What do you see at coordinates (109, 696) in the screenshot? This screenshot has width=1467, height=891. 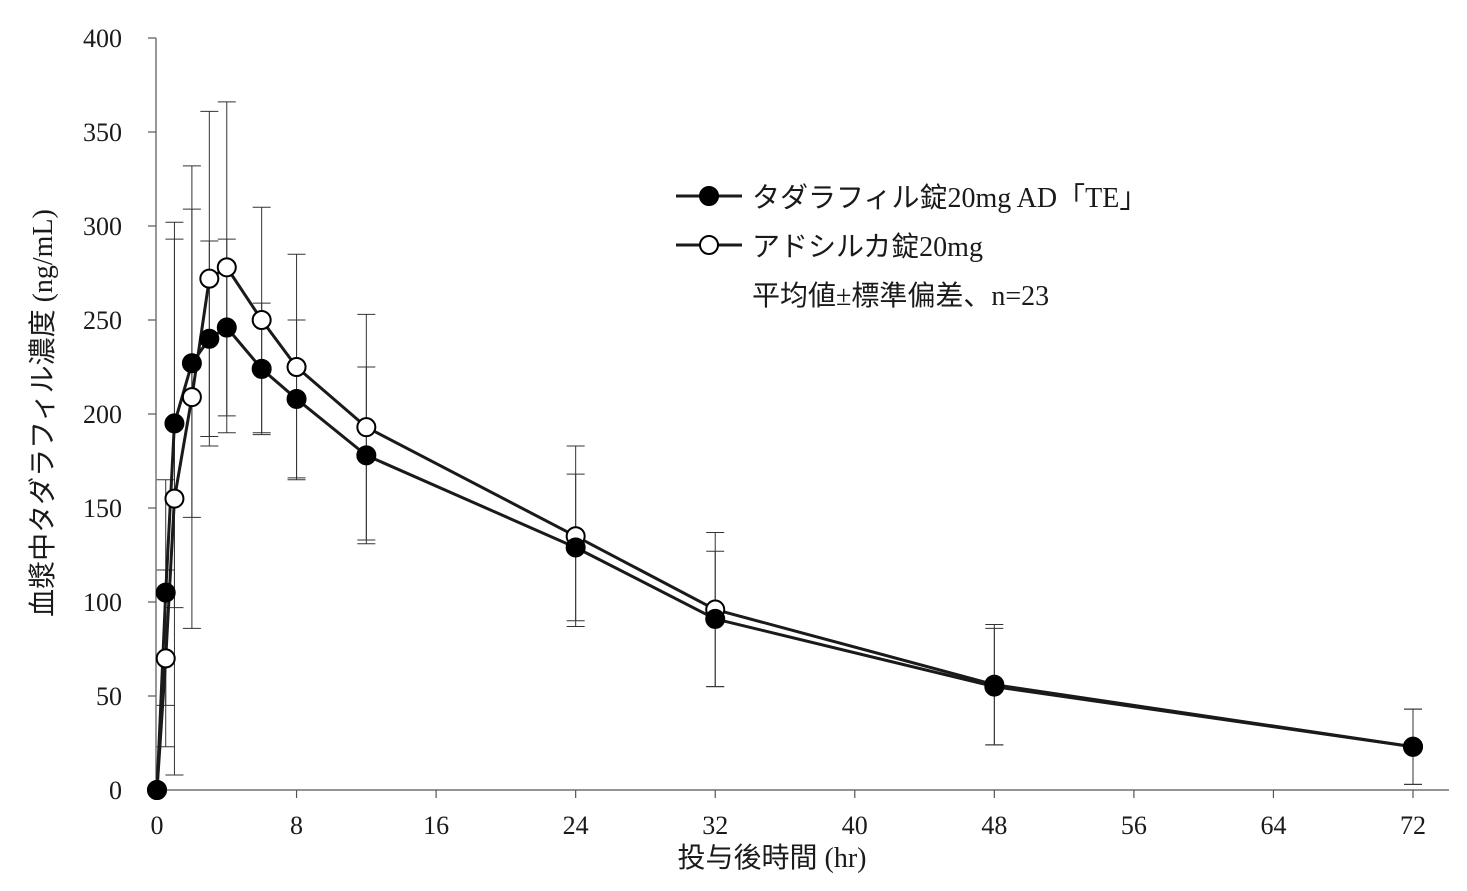 I see `y-tick-label: 50` at bounding box center [109, 696].